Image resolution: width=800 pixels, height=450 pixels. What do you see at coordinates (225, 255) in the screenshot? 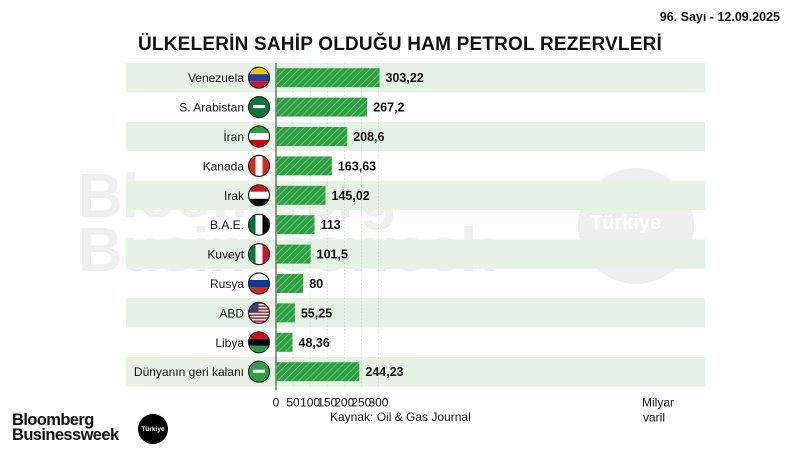
I see `category-label: Kuveyt` at bounding box center [225, 255].